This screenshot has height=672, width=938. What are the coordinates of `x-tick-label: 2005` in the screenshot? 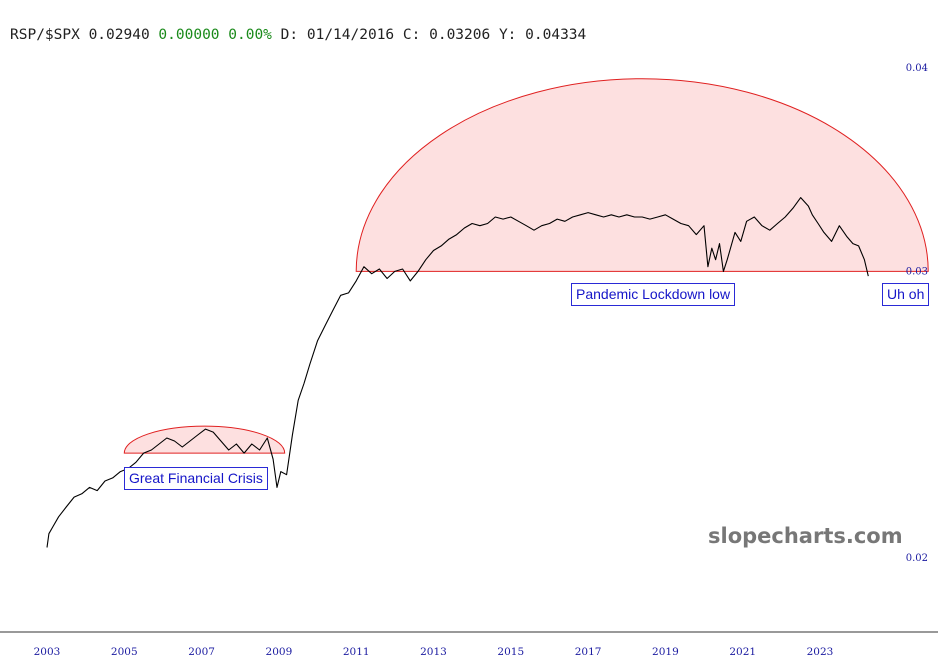 It's located at (124, 652).